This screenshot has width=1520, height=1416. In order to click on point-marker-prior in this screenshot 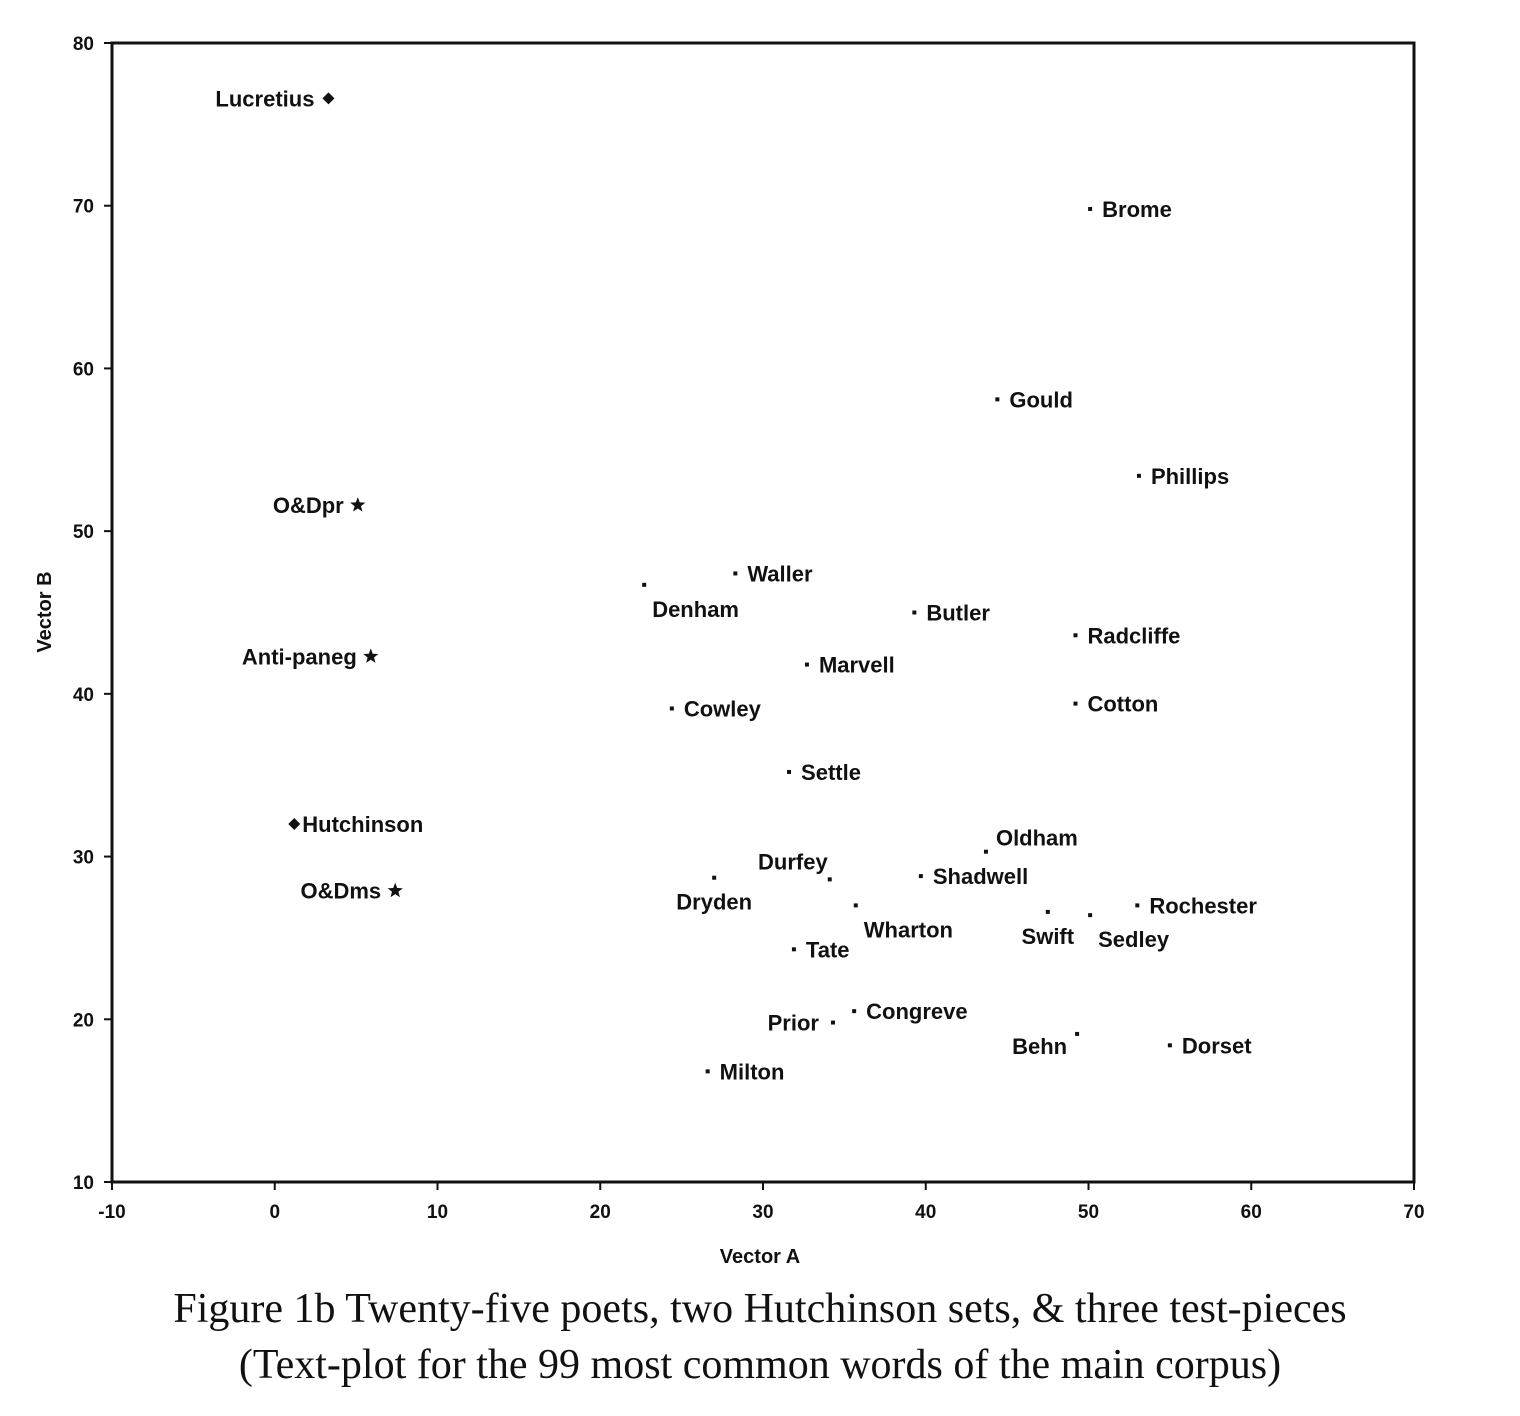, I will do `click(832, 1022)`.